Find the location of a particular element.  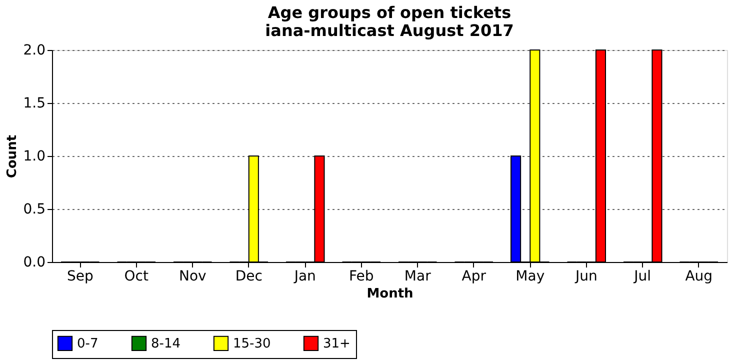

x-tick-label: Feb is located at coordinates (361, 276).